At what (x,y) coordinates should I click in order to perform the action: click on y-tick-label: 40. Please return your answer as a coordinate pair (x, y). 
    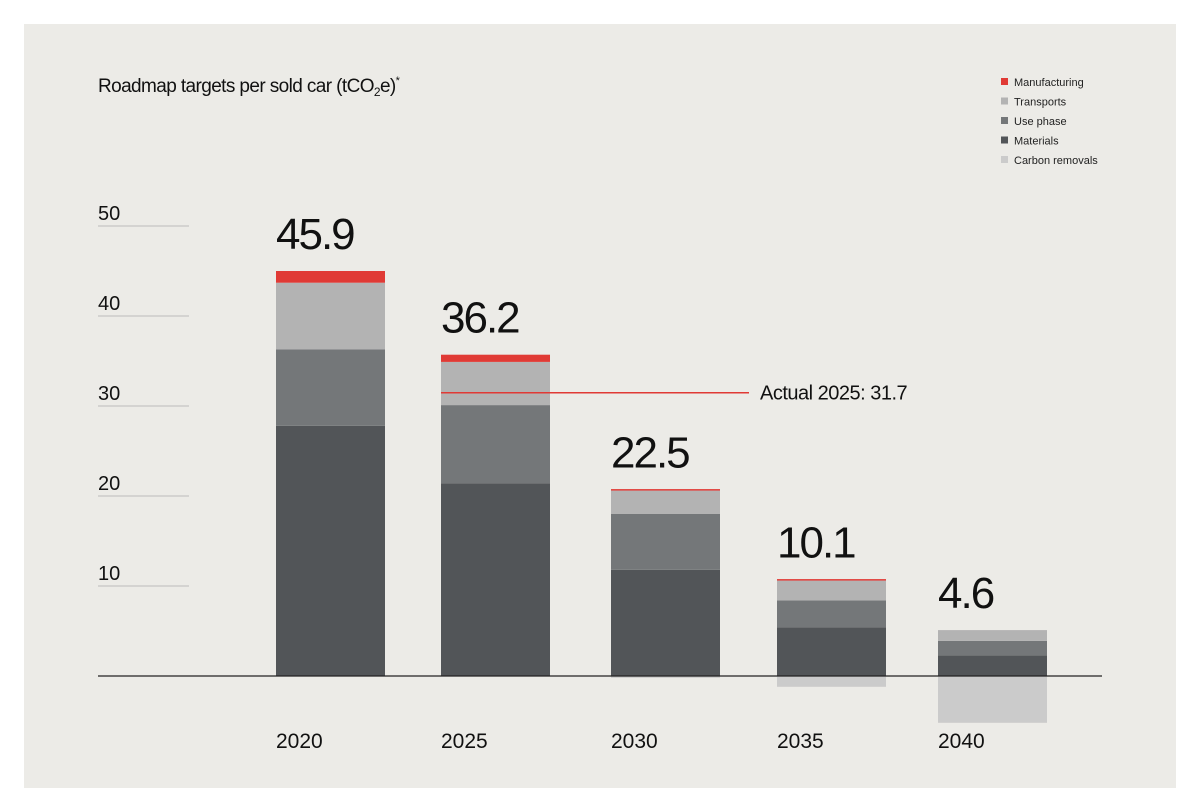
    Looking at the image, I should click on (109, 304).